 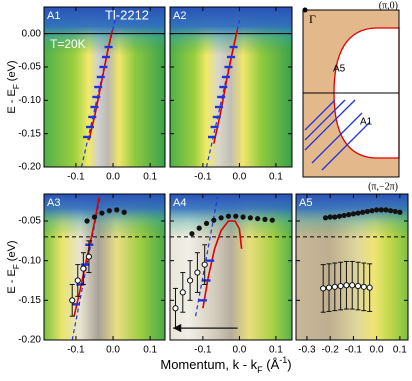 I want to click on panel: -0.3 -0.2 -0.1 0.0 0.1 A5, so click(x=352, y=274).